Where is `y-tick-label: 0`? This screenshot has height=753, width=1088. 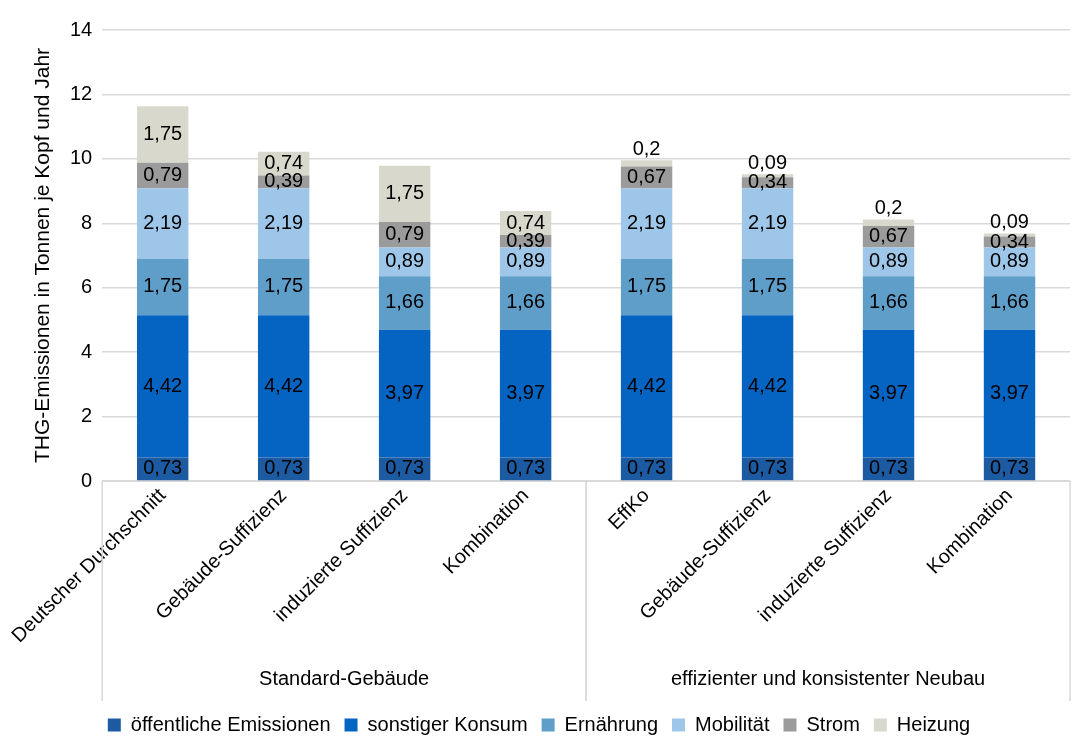
y-tick-label: 0 is located at coordinates (87, 479).